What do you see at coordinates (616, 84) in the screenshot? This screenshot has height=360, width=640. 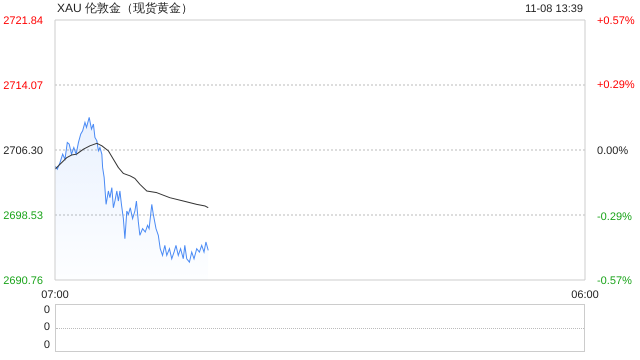 I see `y2-tick-label: +0.29%` at bounding box center [616, 84].